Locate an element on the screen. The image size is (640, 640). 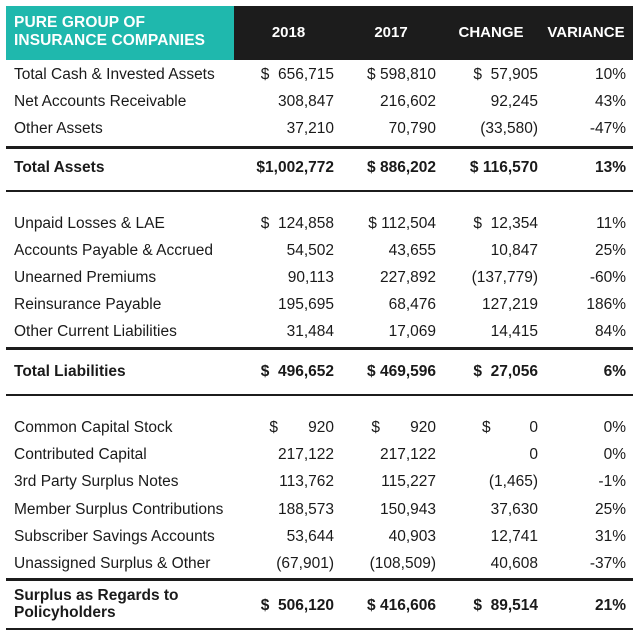
value-change: 40,608 is located at coordinates (514, 563).